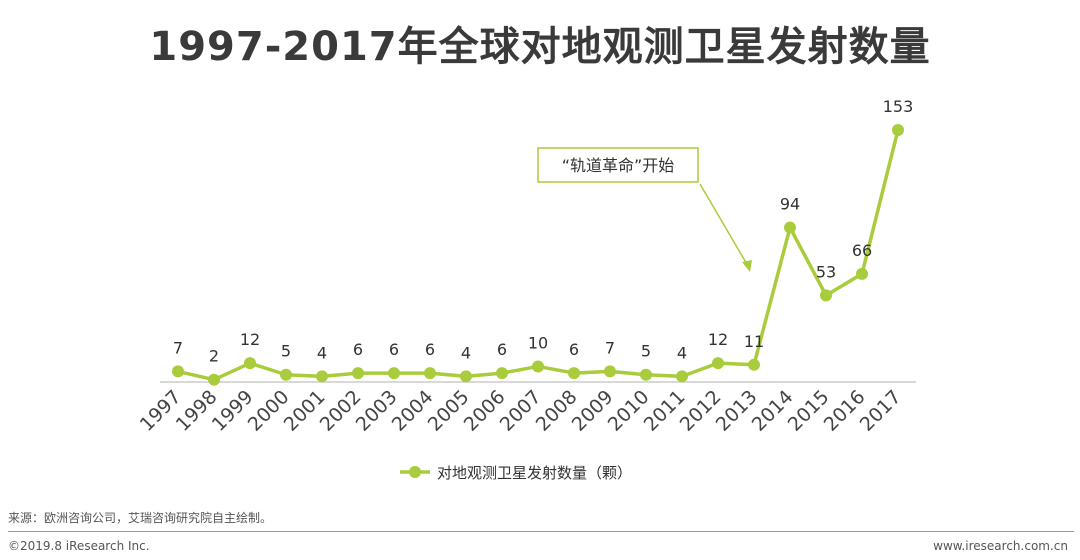 Image resolution: width=1080 pixels, height=560 pixels. I want to click on annotation-box, so click(618, 165).